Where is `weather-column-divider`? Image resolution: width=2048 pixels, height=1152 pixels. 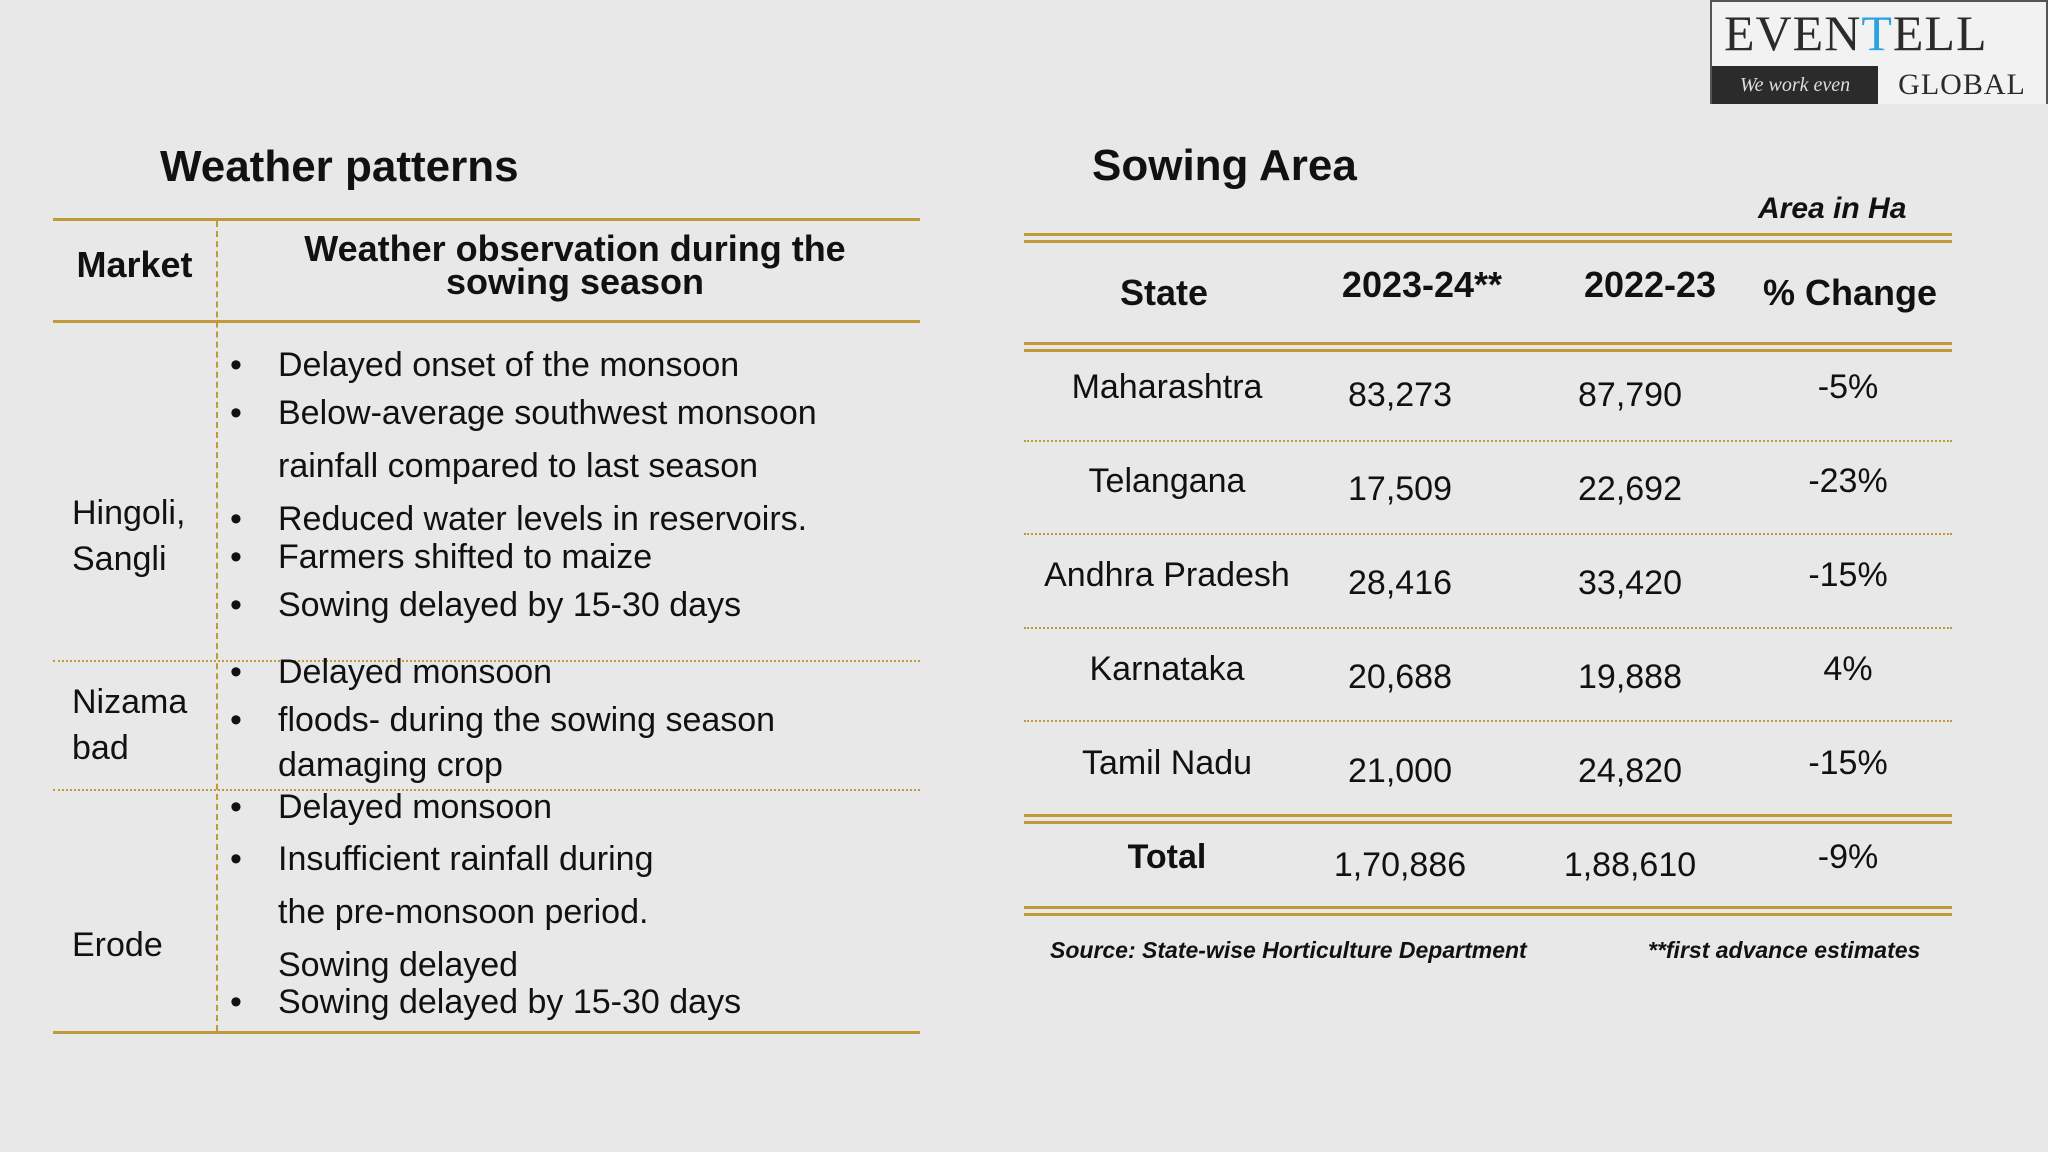
weather-column-divider is located at coordinates (217, 626).